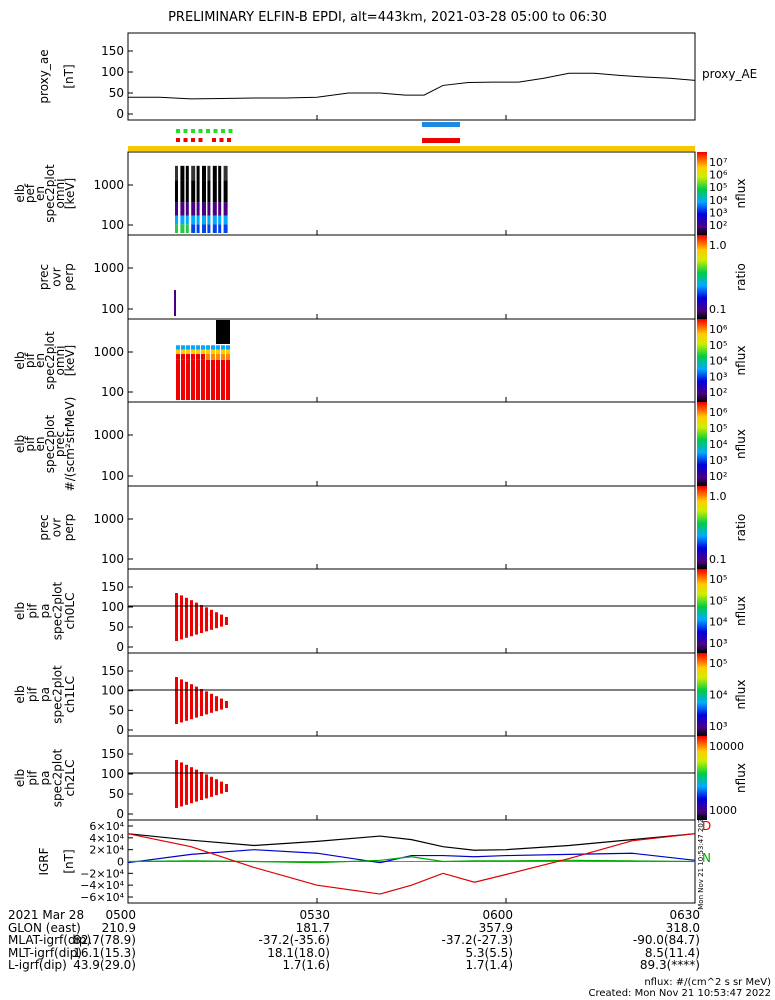 The width and height of the screenshot is (775, 1000). I want to click on panel-frame-prec_ovr_perp_e, so click(411, 277).